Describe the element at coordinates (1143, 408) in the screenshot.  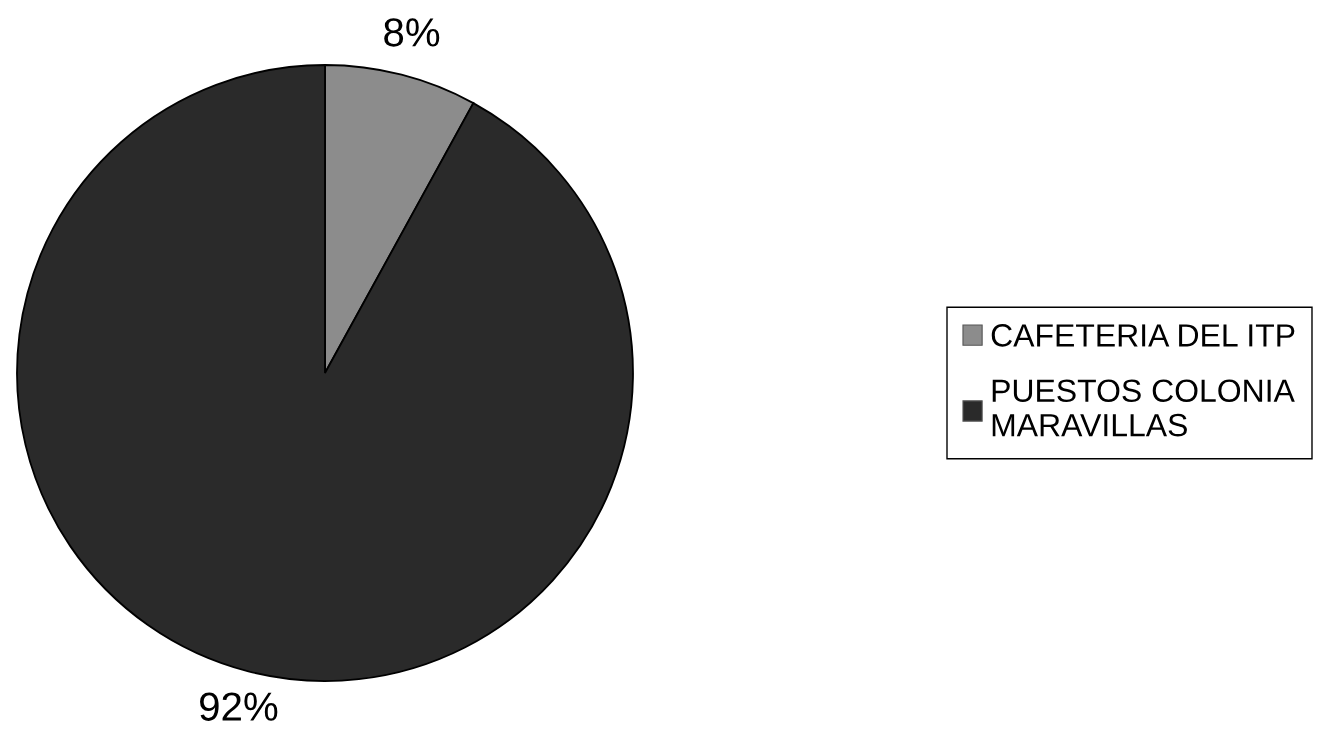
I see `legend-label: PUESTOS COLONIA MARAVILLAS` at that location.